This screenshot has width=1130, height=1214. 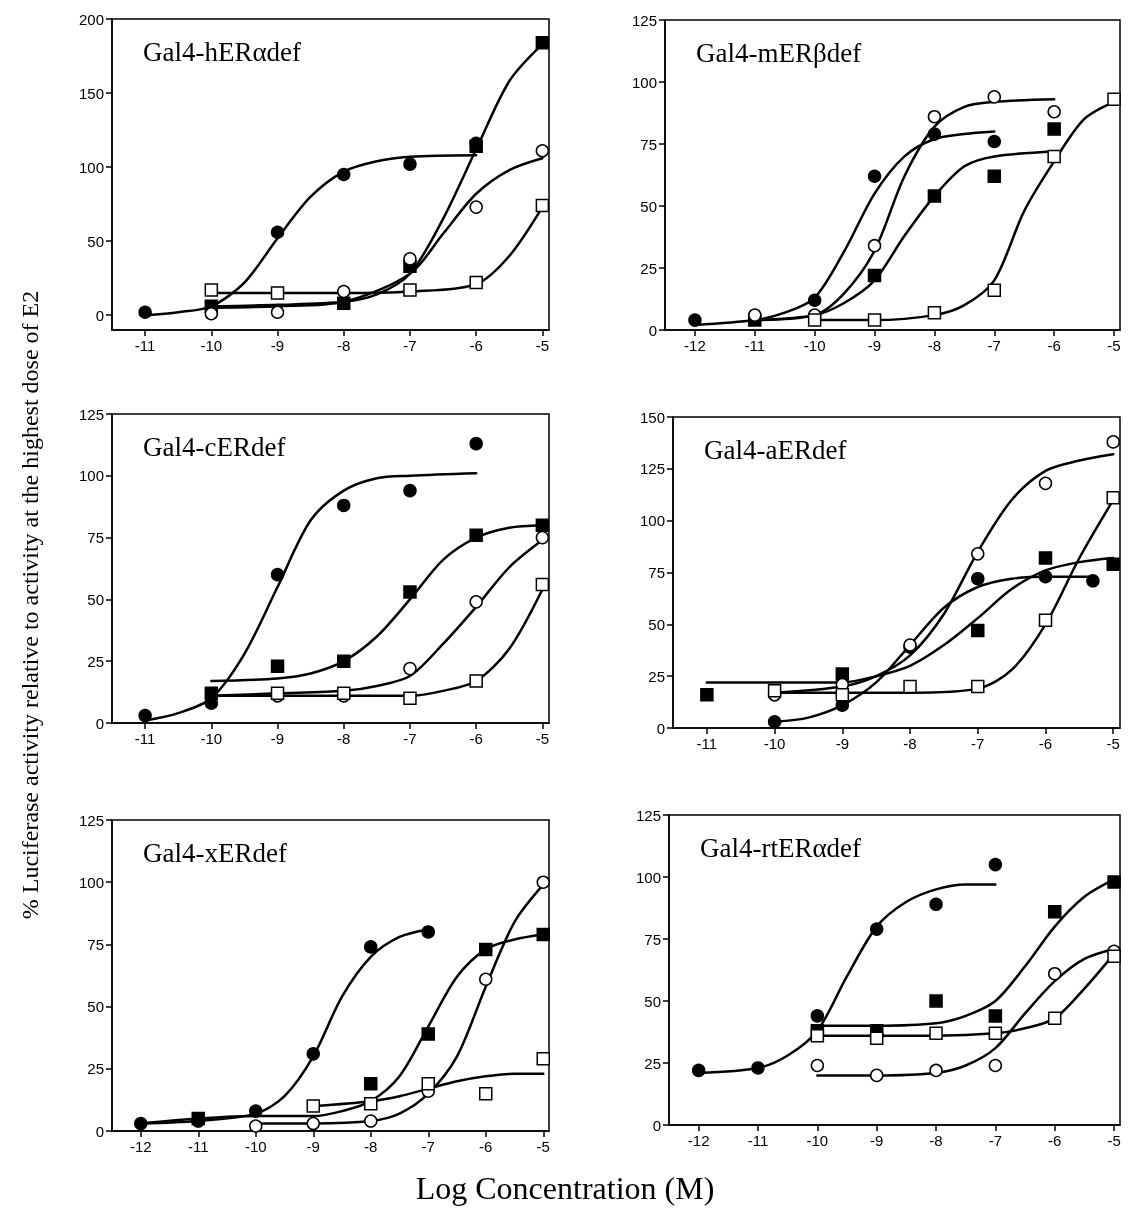 I want to click on y-tick-label: 200, so click(x=91, y=19).